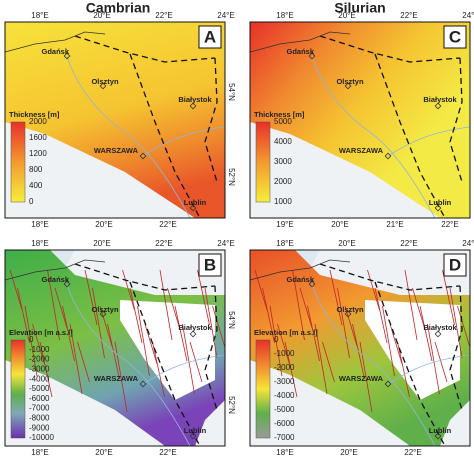 Image resolution: width=474 pixels, height=474 pixels. What do you see at coordinates (283, 201) in the screenshot?
I see `legend-tick-label: 1000` at bounding box center [283, 201].